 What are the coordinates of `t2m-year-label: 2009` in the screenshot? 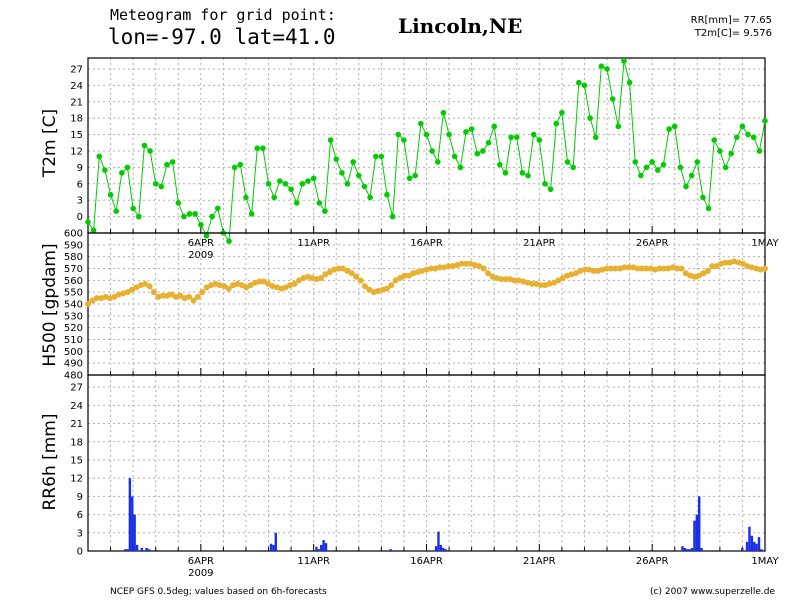 It's located at (200, 255).